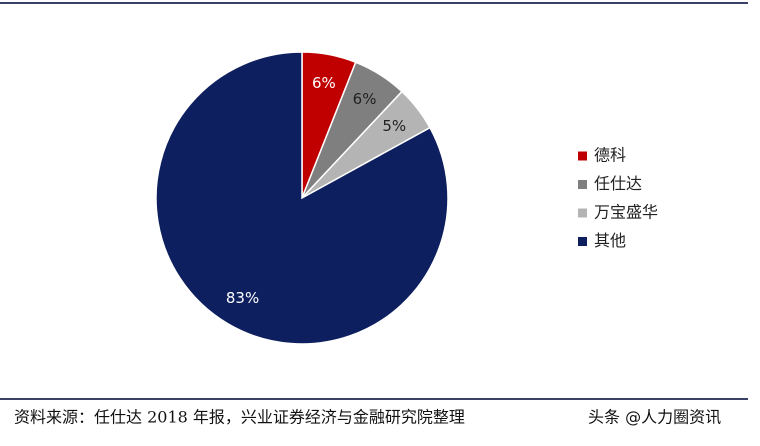  Describe the element at coordinates (242, 298) in the screenshot. I see `slice-label: 83%` at that location.